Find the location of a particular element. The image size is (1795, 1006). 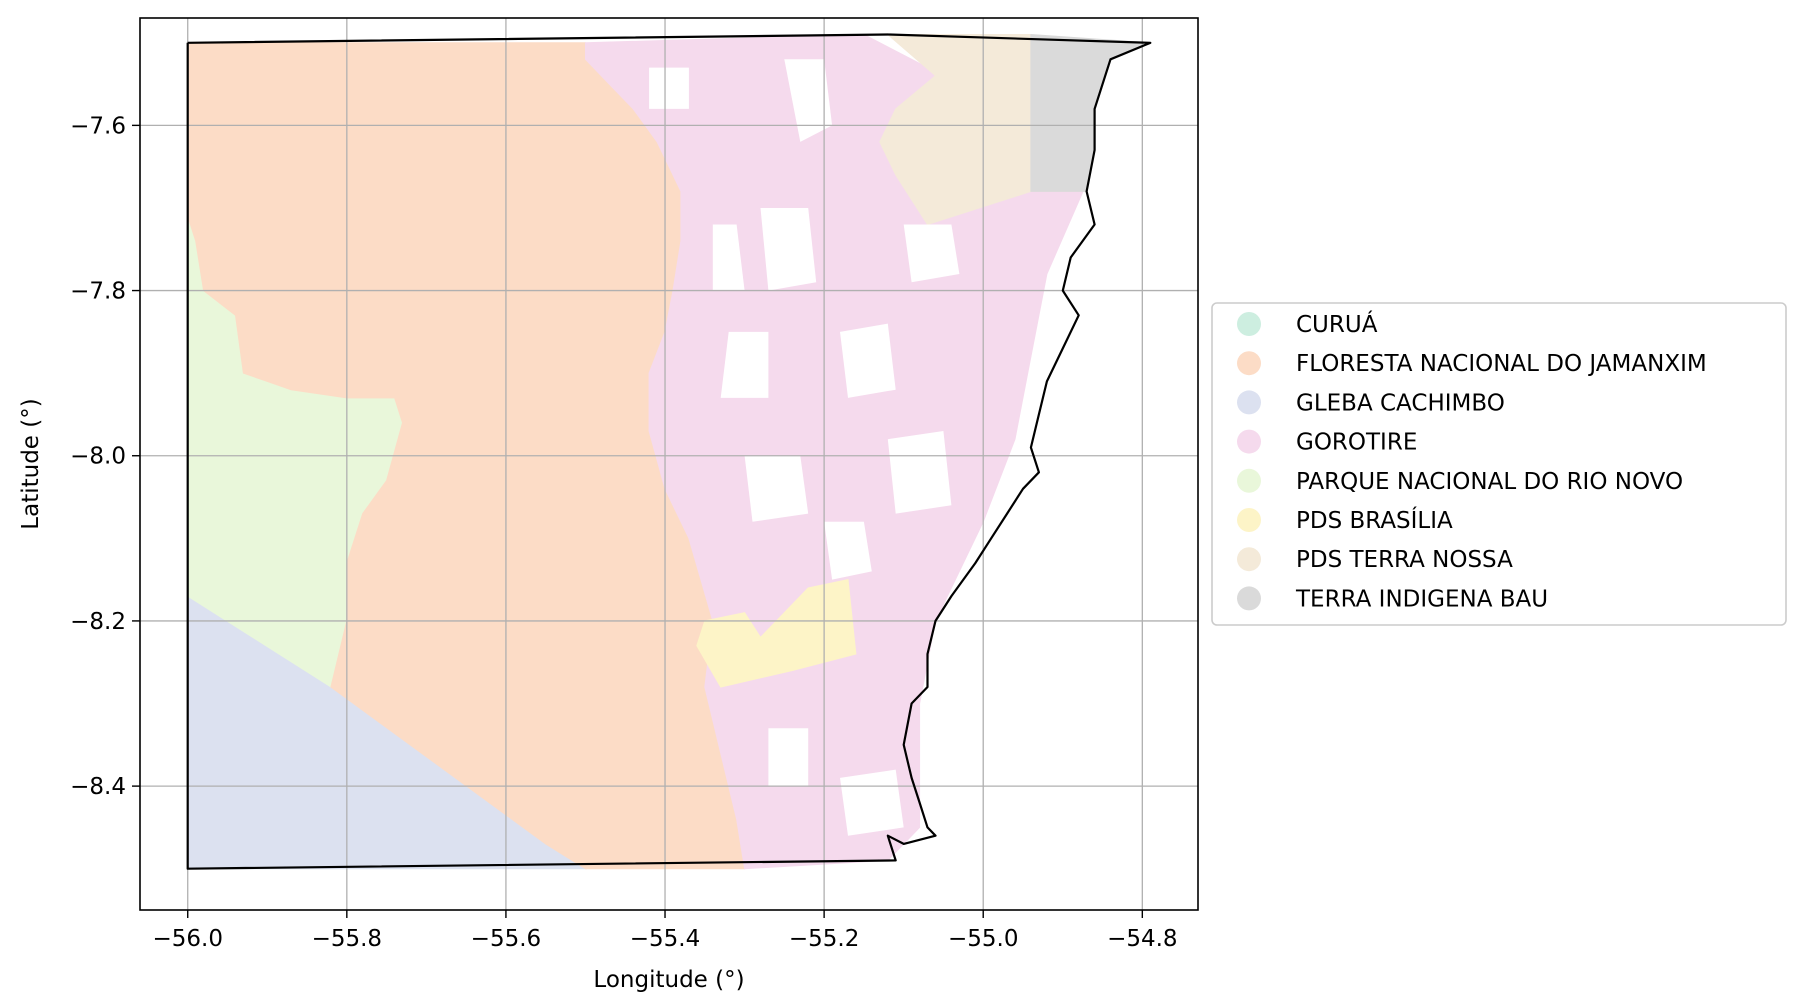

x-axis-ticks: −56.0 −55.8 −55.6 −55.4 −55.2 −55.0 −54.8 is located at coordinates (665, 931).